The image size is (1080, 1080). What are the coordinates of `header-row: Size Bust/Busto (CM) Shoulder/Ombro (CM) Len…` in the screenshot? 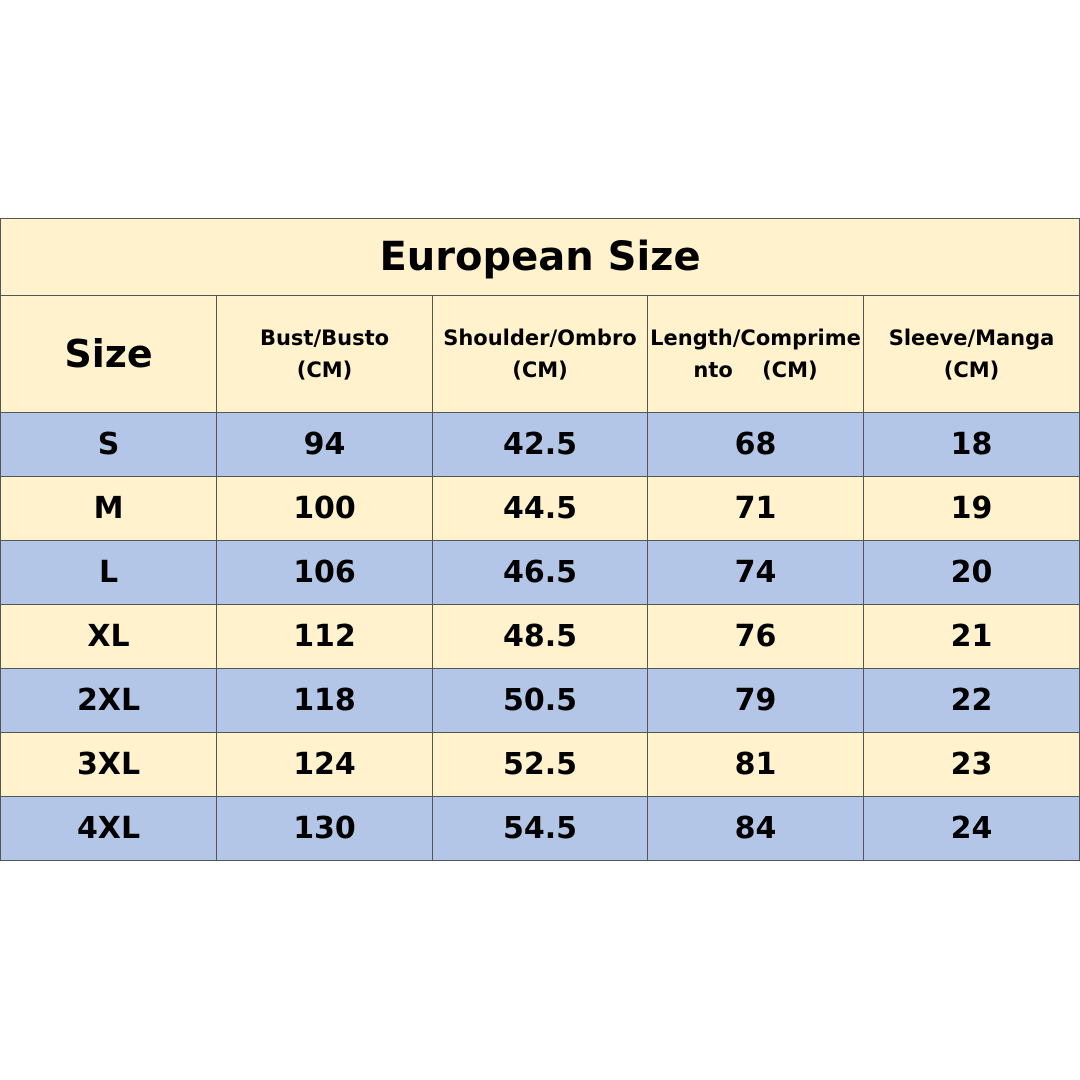 It's located at (540, 354).